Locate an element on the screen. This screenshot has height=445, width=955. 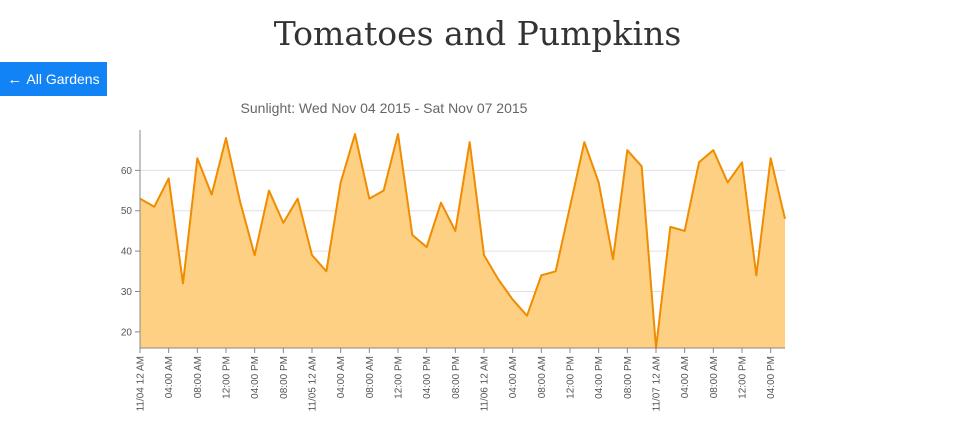
x-tick-label: 11/05 12 AM is located at coordinates (313, 383).